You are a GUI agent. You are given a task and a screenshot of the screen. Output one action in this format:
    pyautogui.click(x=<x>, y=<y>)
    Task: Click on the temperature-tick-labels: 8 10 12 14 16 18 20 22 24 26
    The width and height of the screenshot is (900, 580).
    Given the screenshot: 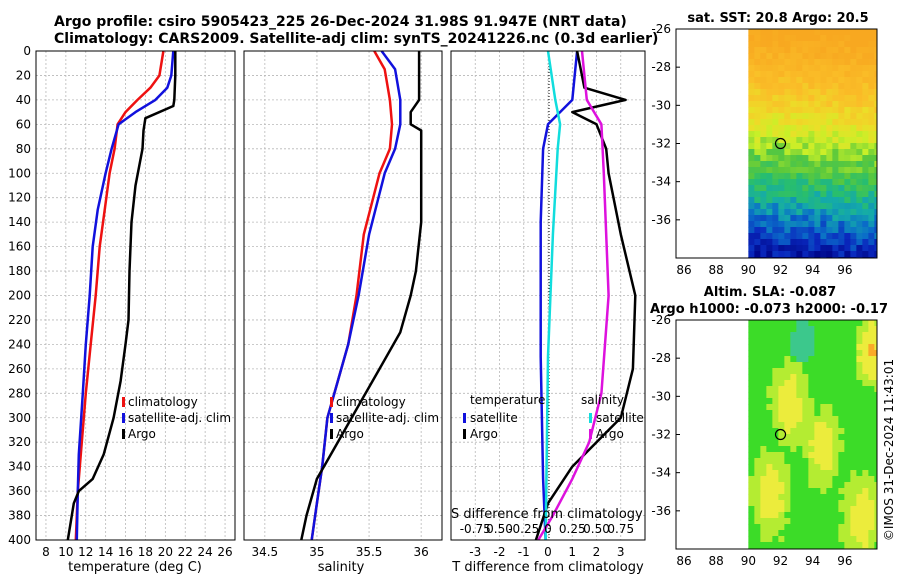 What is the action you would take?
    pyautogui.click(x=137, y=552)
    